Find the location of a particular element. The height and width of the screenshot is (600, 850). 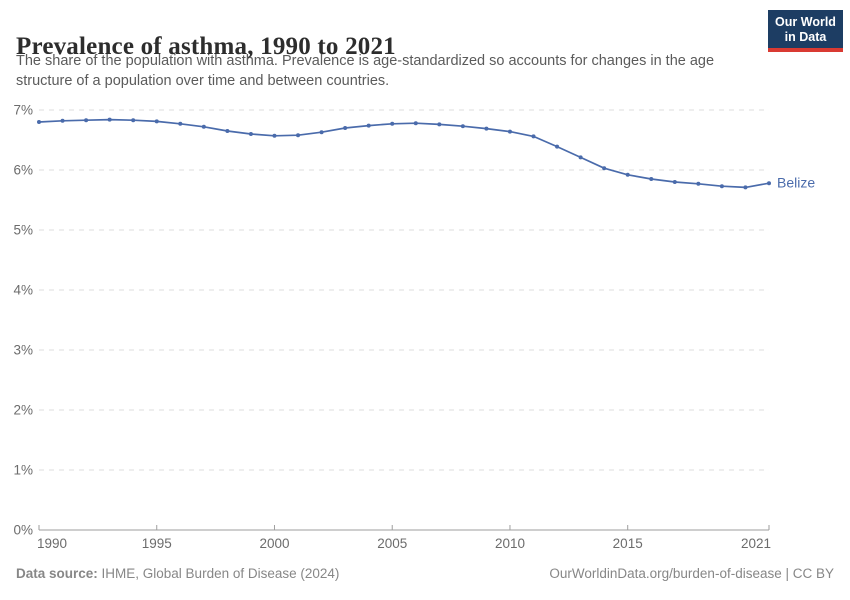

y-axis-tick-label: 3% is located at coordinates (23, 350).